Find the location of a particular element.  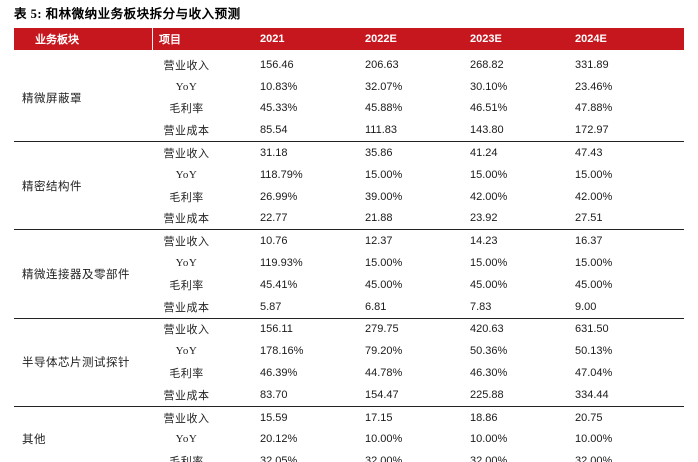

header-2022e: 2022E is located at coordinates (381, 39).